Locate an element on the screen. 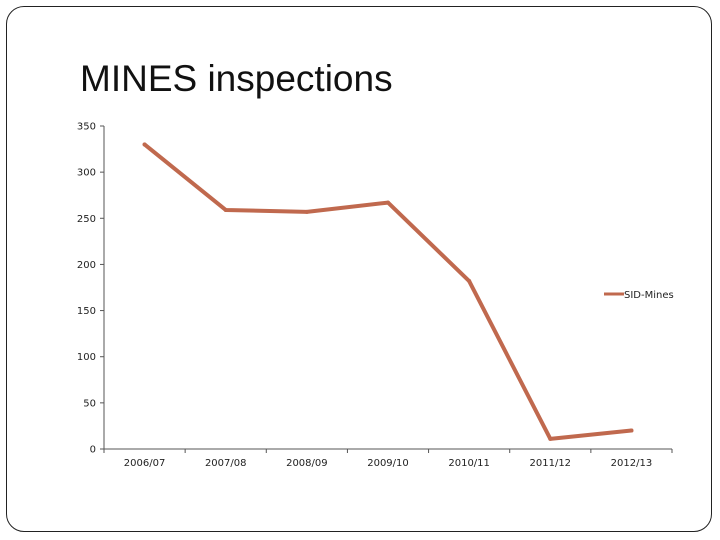 This screenshot has height=540, width=720. y-tick-label: 200 is located at coordinates (86, 265).